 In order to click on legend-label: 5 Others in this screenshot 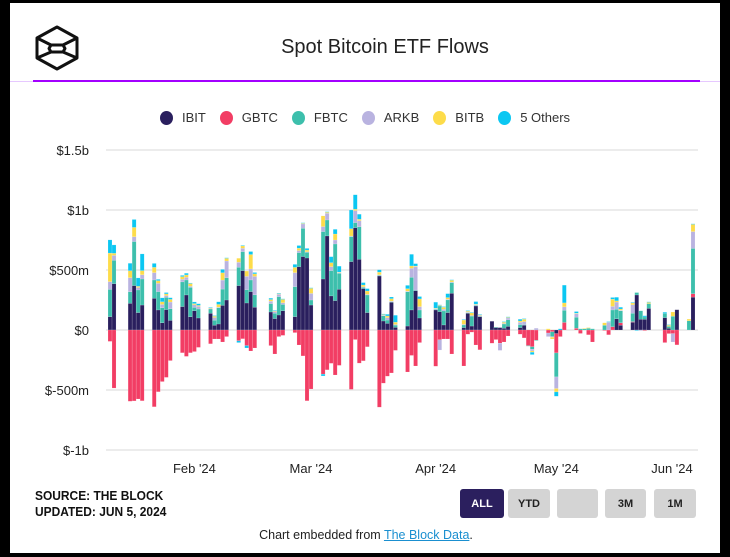, I will do `click(545, 117)`.